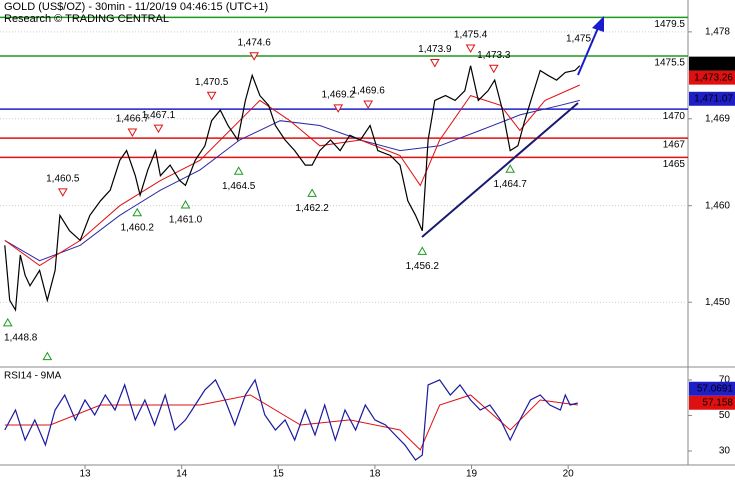  What do you see at coordinates (569, 474) in the screenshot?
I see `x-tick-label: 20` at bounding box center [569, 474].